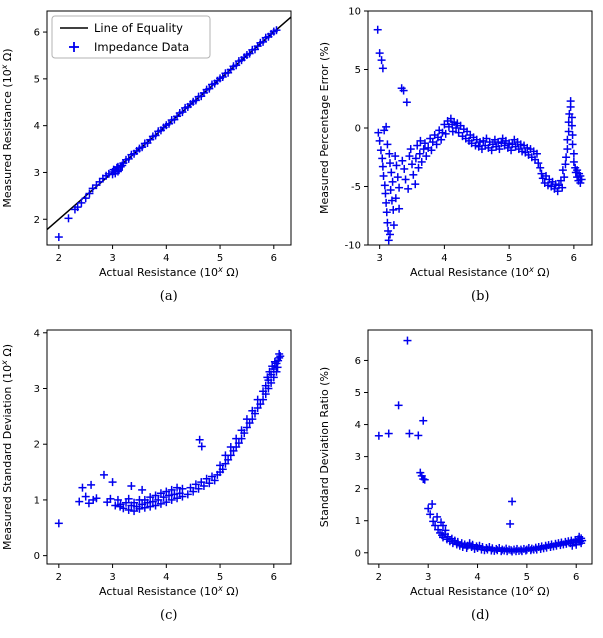  What do you see at coordinates (480, 615) in the screenshot?
I see `caption-d: (d)` at bounding box center [480, 615].